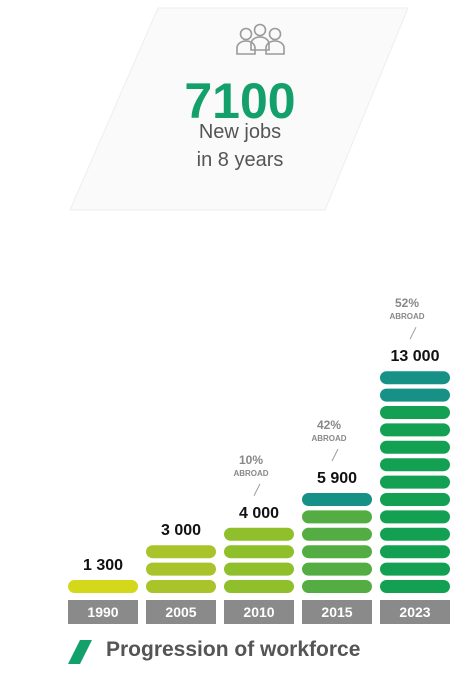  I want to click on value-label-1990: 1 300, so click(103, 565).